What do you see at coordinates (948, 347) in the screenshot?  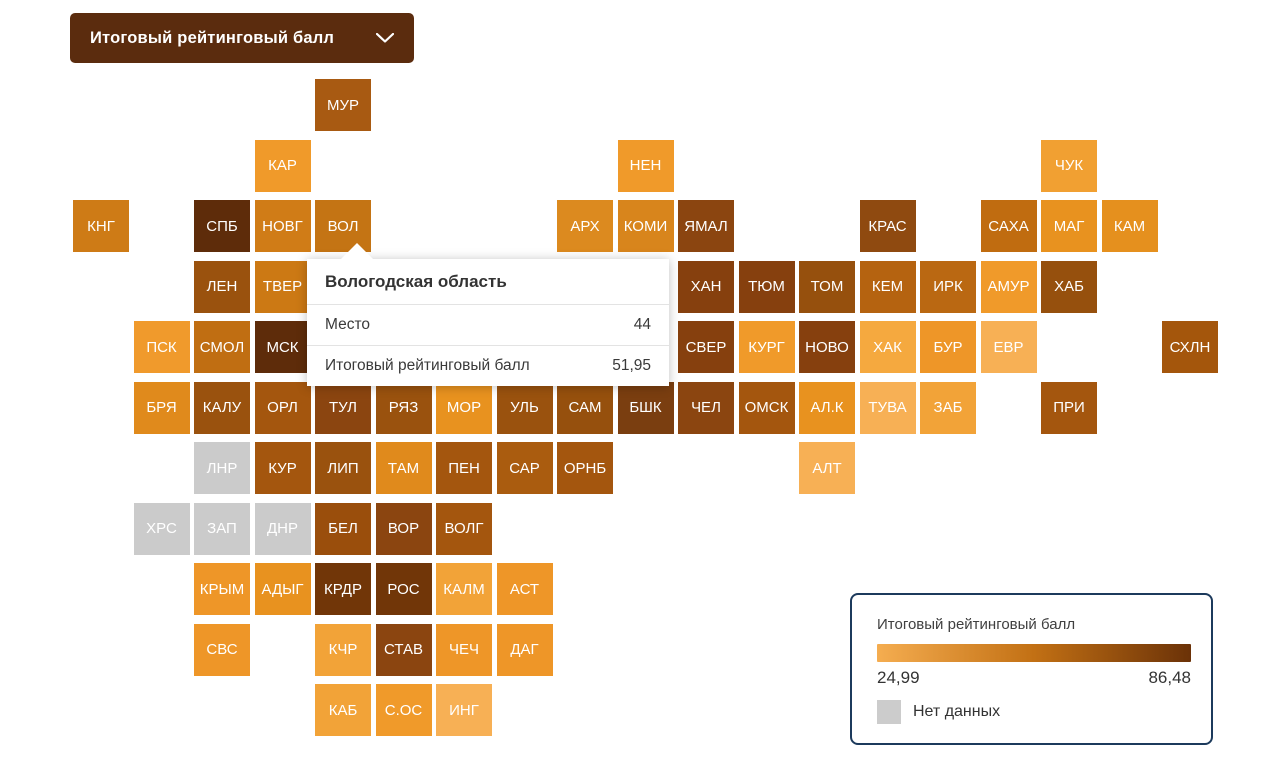 I see `region-tile-БУР: БУР` at bounding box center [948, 347].